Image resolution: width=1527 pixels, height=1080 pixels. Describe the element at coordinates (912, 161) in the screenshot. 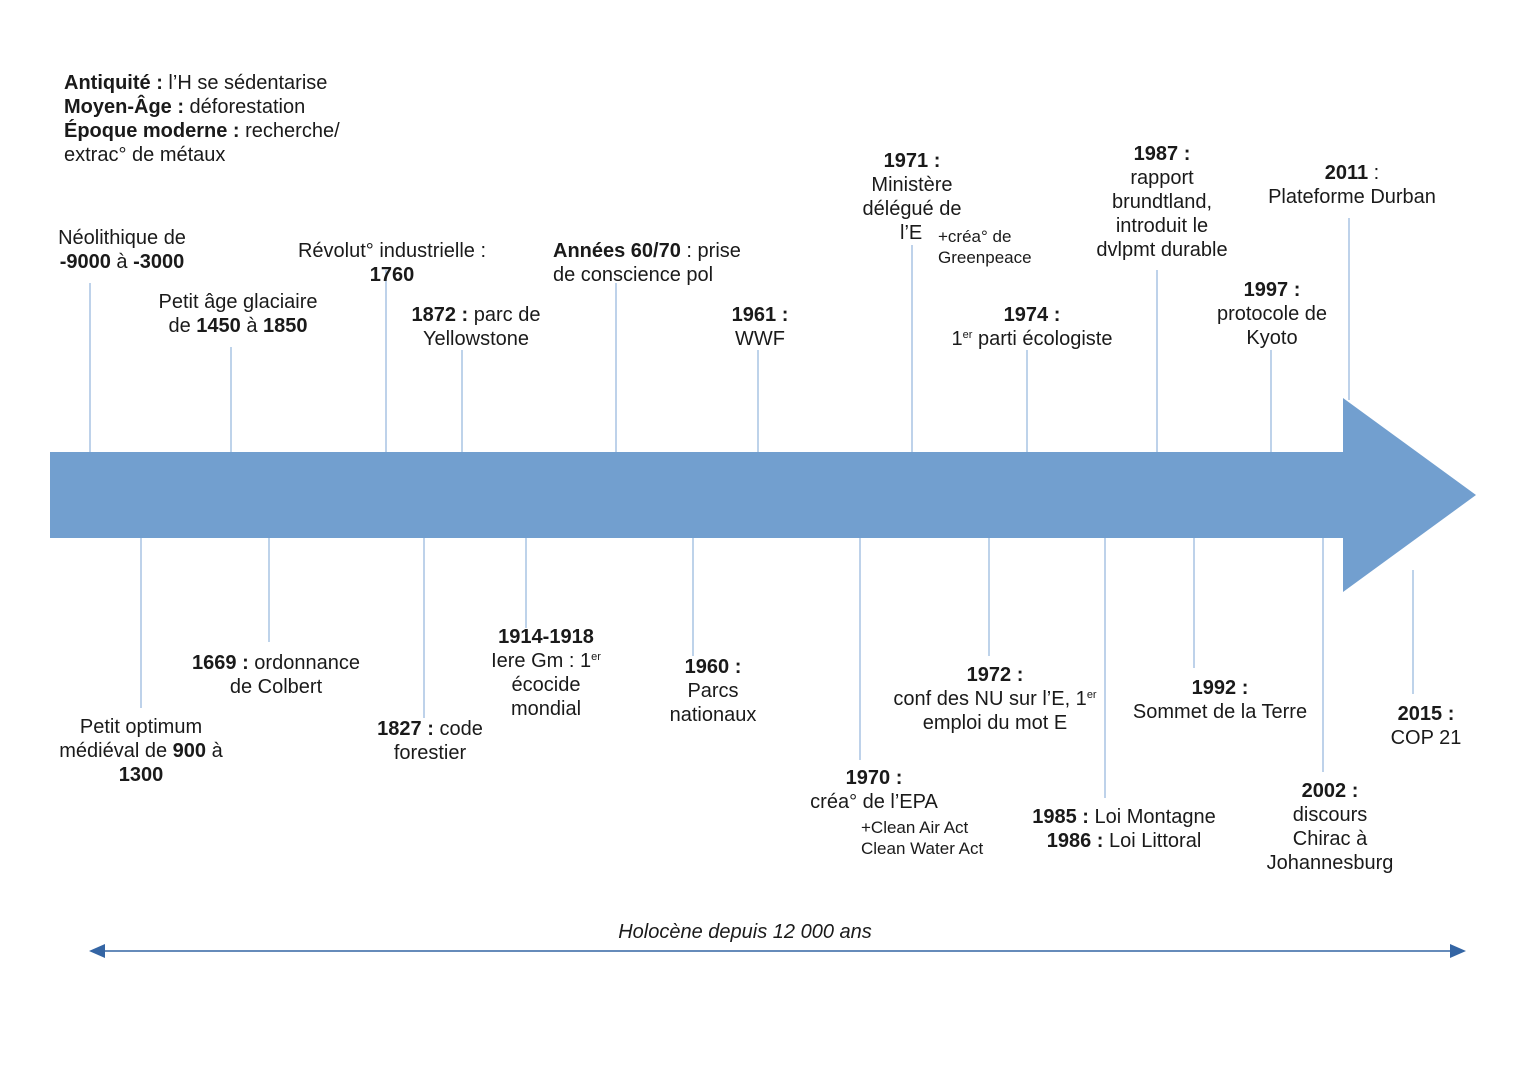

I see `ministere-year: 1971 :` at that location.